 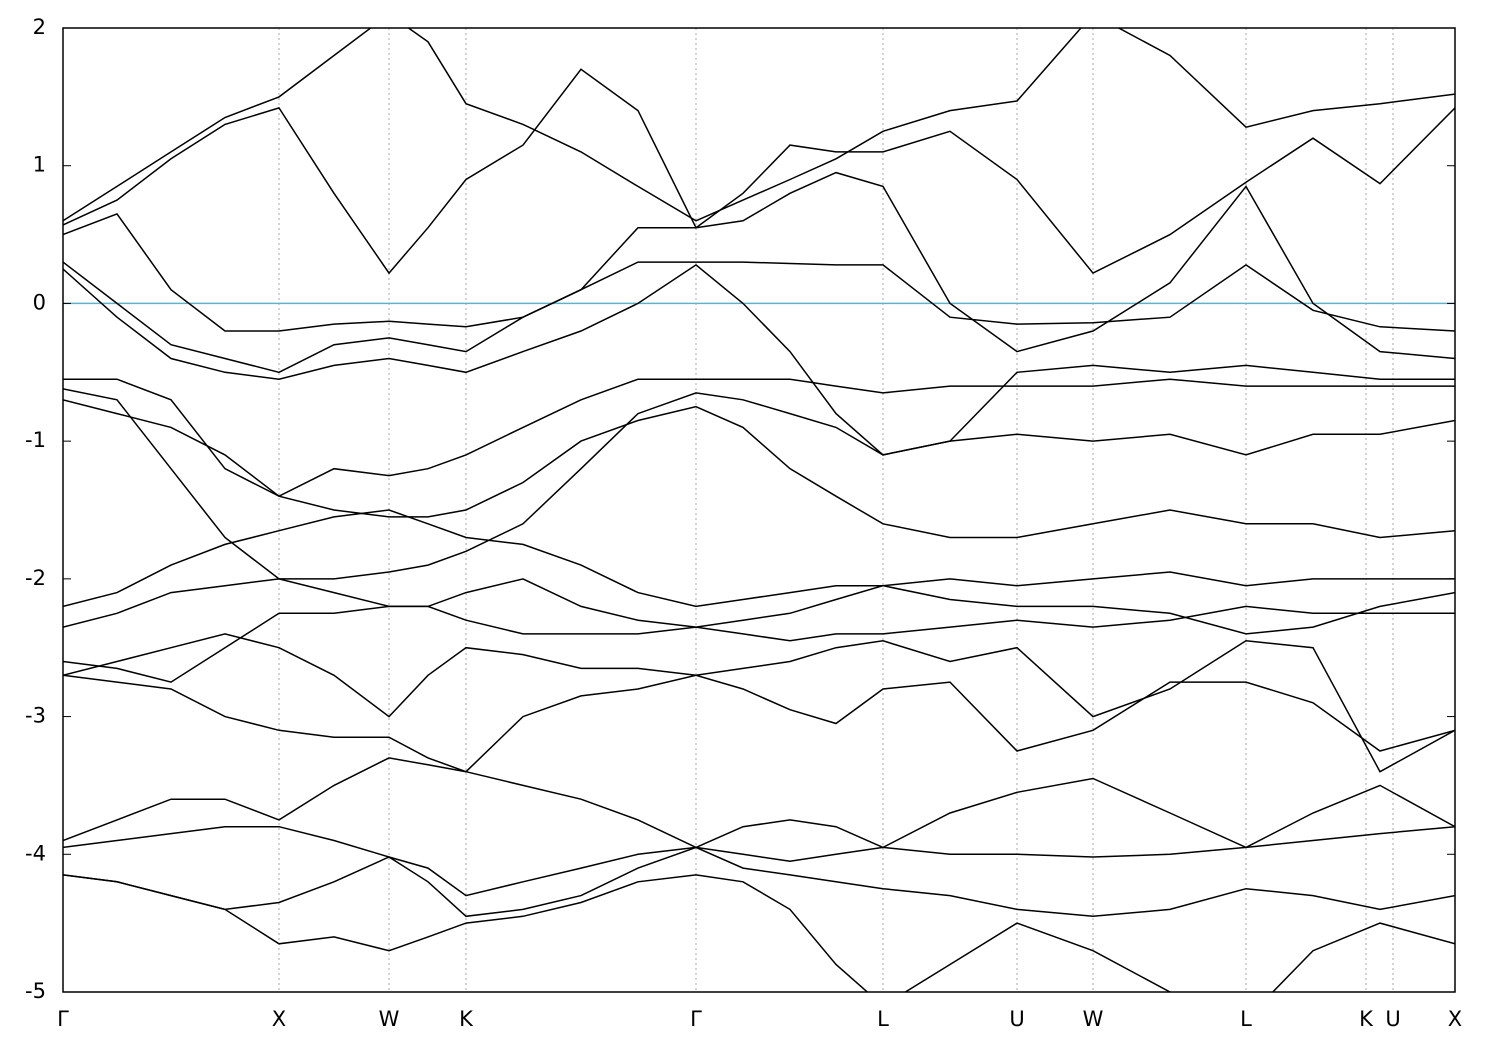 What do you see at coordinates (35, 716) in the screenshot?
I see `y-tick-label: -3` at bounding box center [35, 716].